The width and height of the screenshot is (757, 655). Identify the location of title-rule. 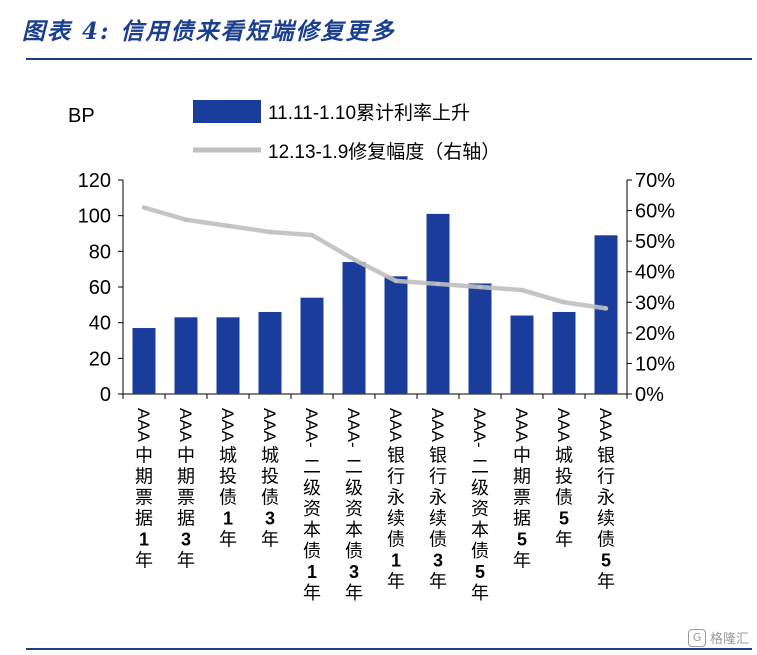
(389, 59).